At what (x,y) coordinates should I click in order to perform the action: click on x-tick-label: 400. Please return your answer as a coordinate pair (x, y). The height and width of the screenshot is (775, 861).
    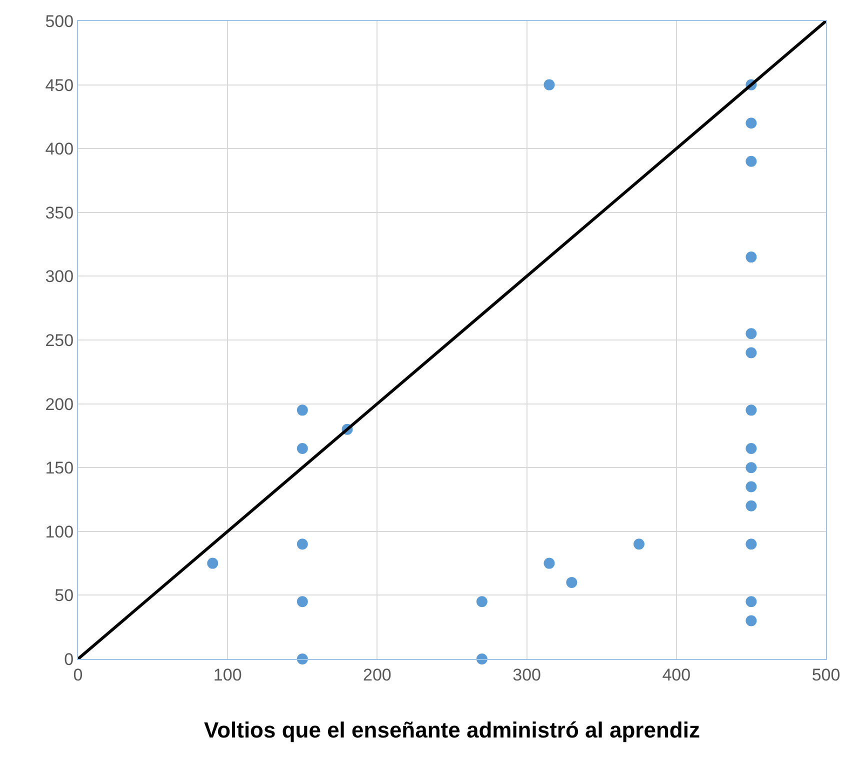
    Looking at the image, I should click on (676, 674).